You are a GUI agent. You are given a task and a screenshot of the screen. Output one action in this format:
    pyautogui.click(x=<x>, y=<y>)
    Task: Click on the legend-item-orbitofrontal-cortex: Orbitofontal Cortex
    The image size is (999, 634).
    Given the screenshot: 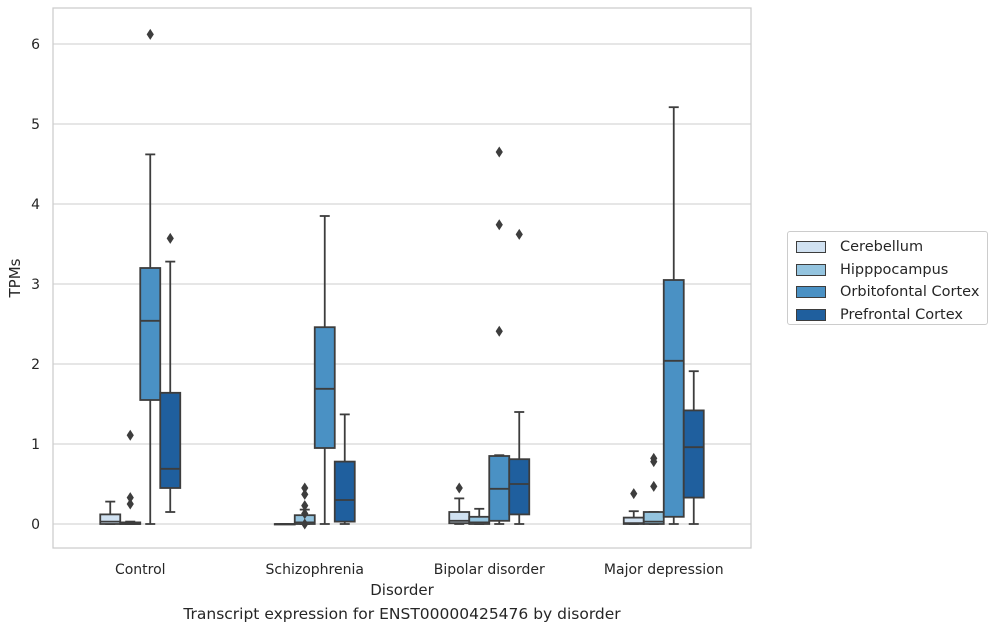 What is the action you would take?
    pyautogui.click(x=887, y=292)
    